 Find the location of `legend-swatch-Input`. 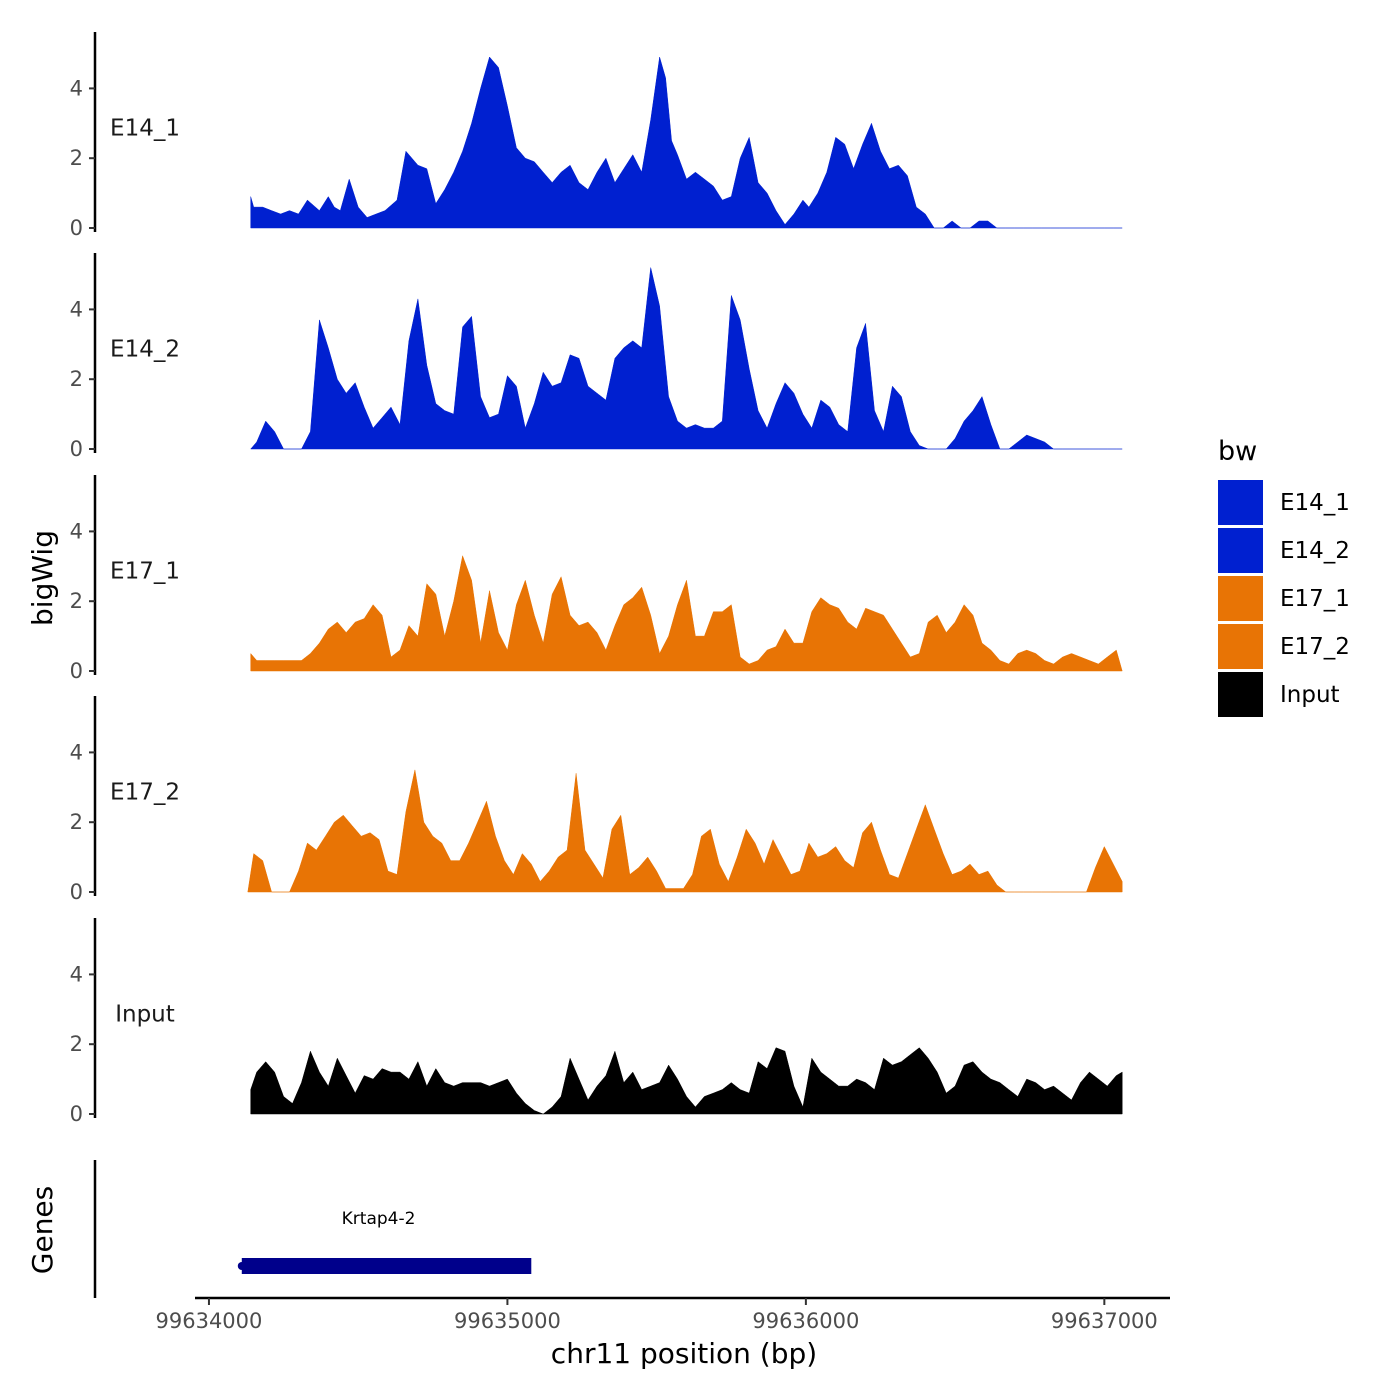

legend-swatch-Input is located at coordinates (1240, 694).